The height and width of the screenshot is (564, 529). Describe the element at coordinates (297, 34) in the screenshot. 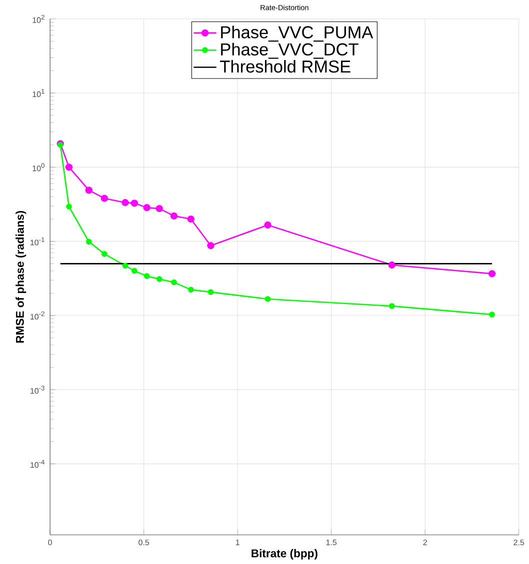

I see `legend-label: Phase_VVC_PUMA` at that location.